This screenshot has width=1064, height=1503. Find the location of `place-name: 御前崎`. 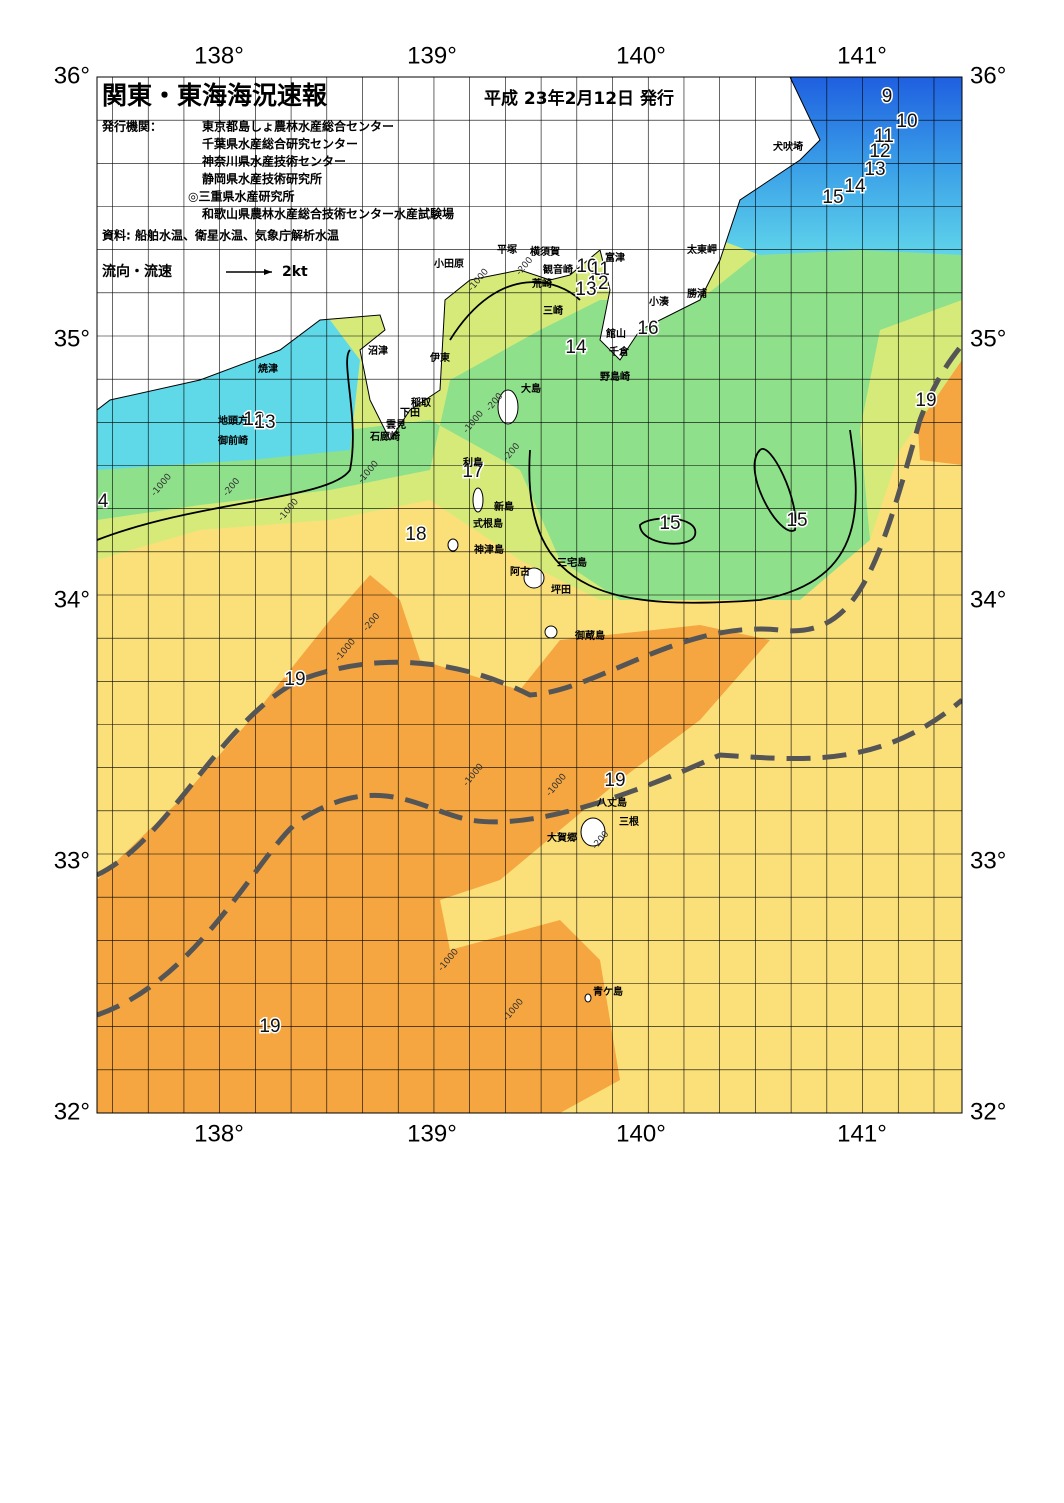

place-name: 御前崎 is located at coordinates (232, 440).